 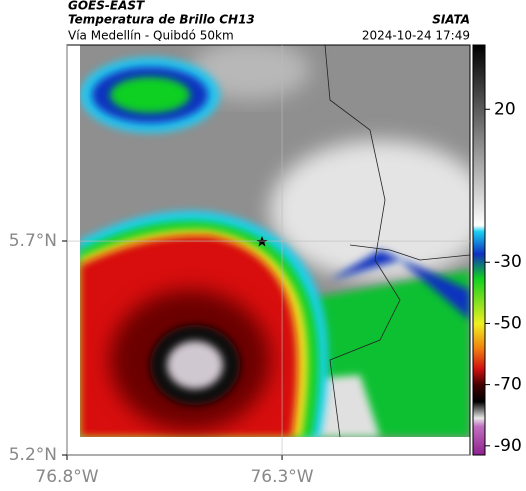 I want to click on y-tick-label: 5.7°N, so click(x=33, y=241).